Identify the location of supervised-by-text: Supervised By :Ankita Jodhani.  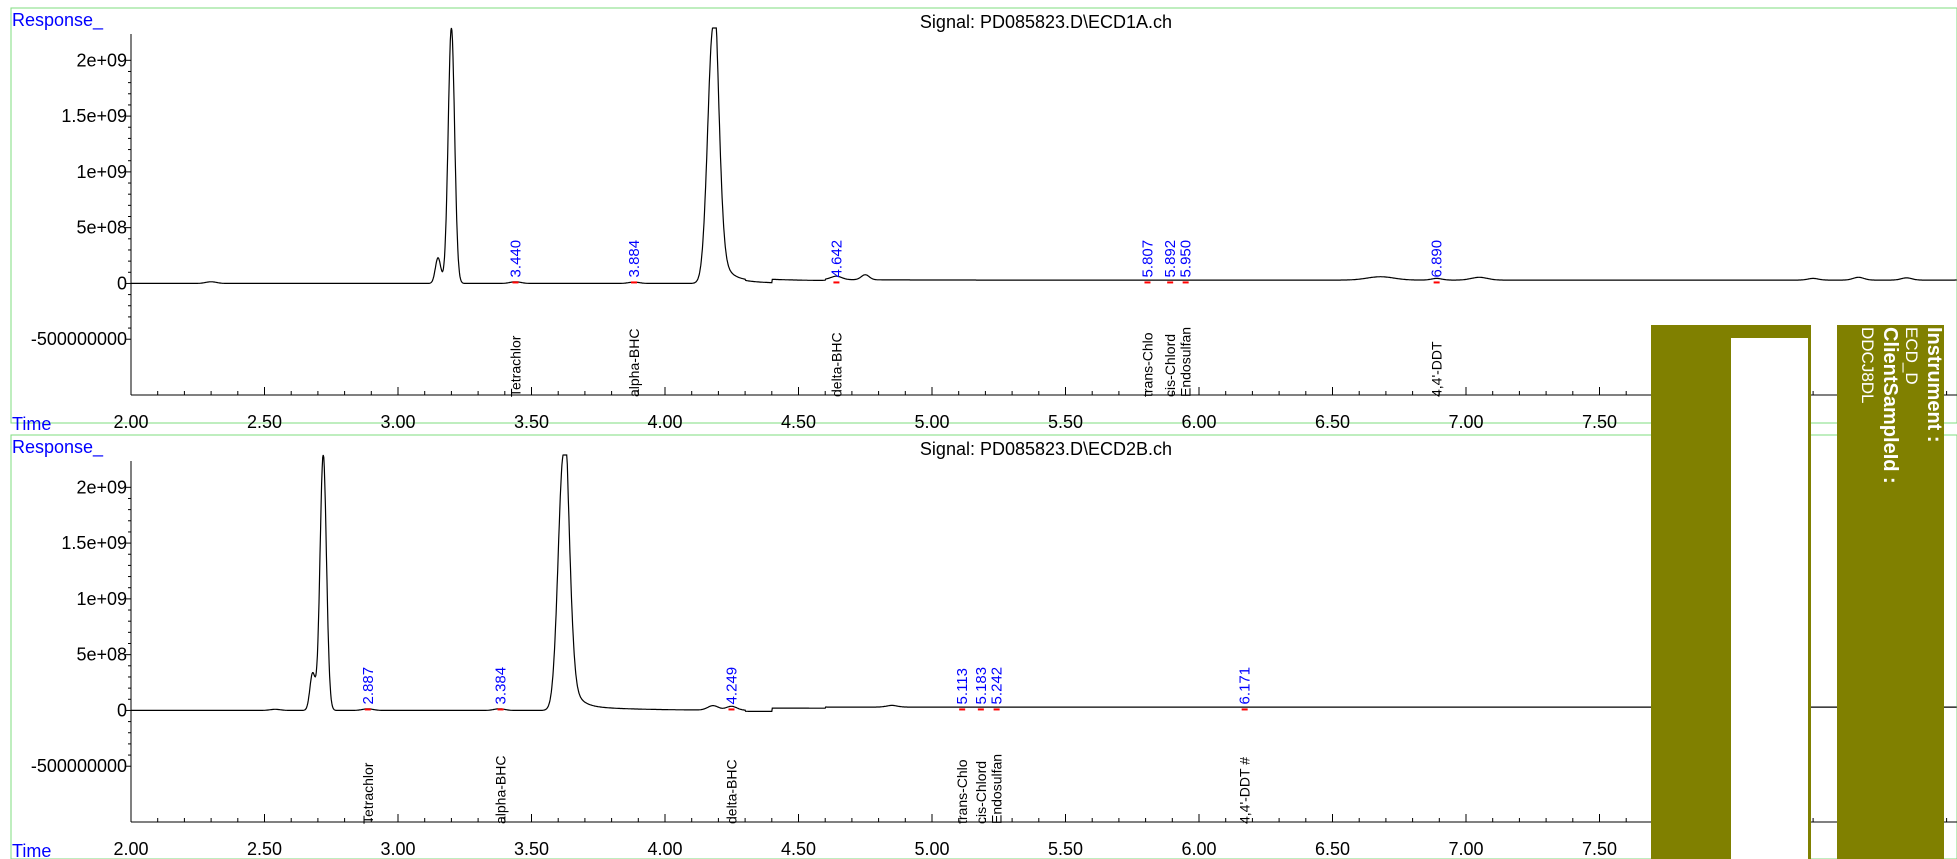
(1683, 468).